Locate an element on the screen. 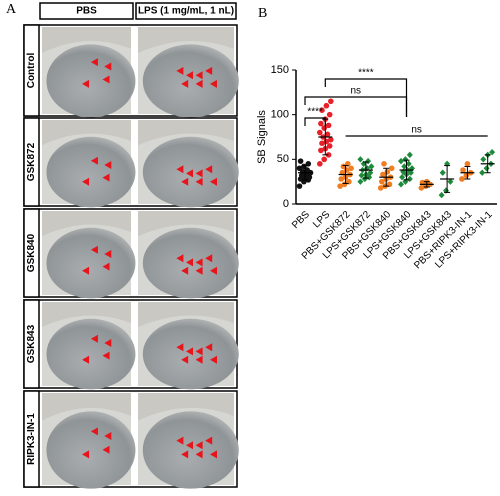  row-label: RIPK3-IN-1 is located at coordinates (31, 439).